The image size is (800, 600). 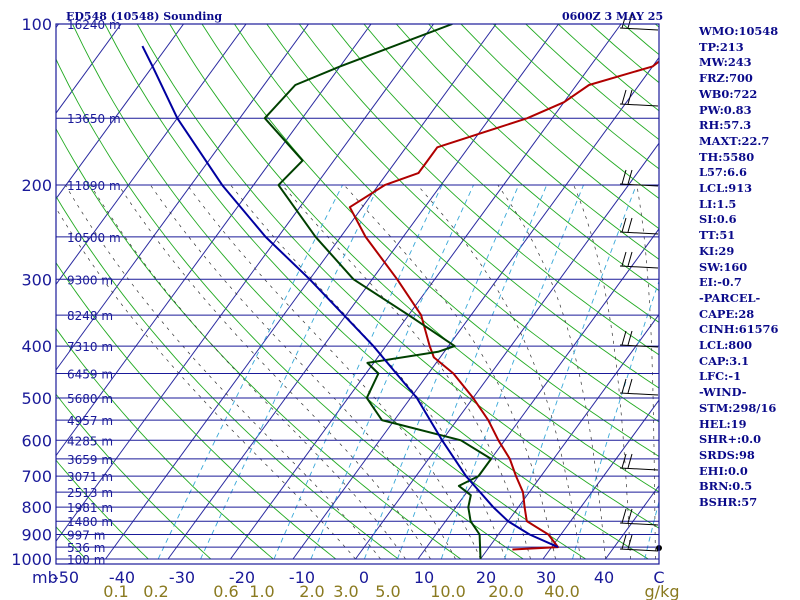 What do you see at coordinates (90, 421) in the screenshot?
I see `height-label: 4957 m` at bounding box center [90, 421].